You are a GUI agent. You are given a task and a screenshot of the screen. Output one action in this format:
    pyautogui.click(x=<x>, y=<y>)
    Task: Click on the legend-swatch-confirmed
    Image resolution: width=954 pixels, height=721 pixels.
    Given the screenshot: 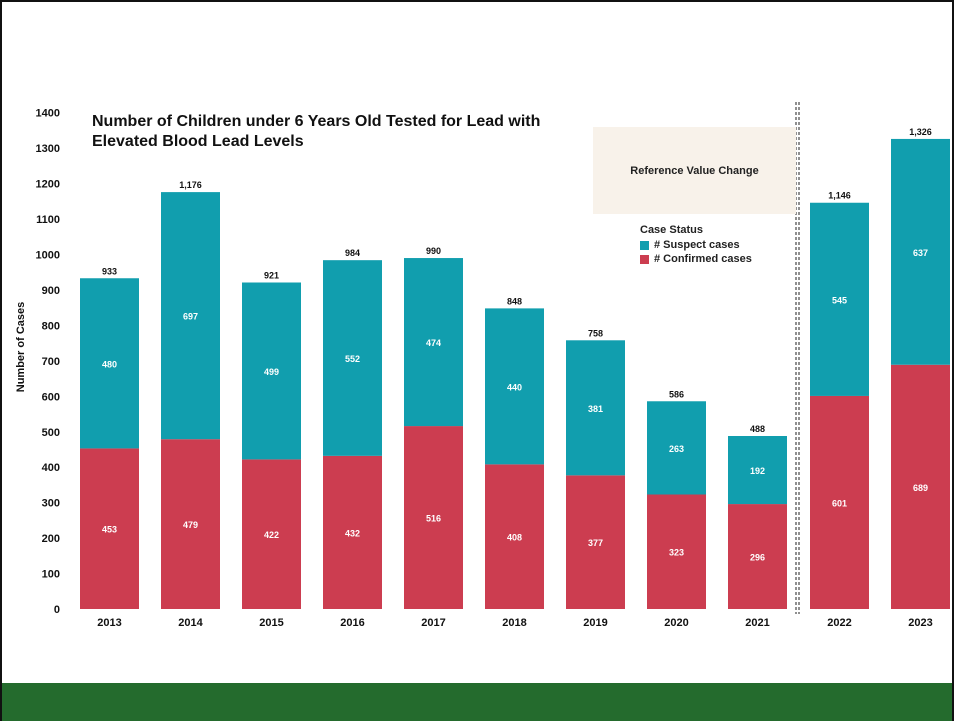 What is the action you would take?
    pyautogui.click(x=644, y=259)
    